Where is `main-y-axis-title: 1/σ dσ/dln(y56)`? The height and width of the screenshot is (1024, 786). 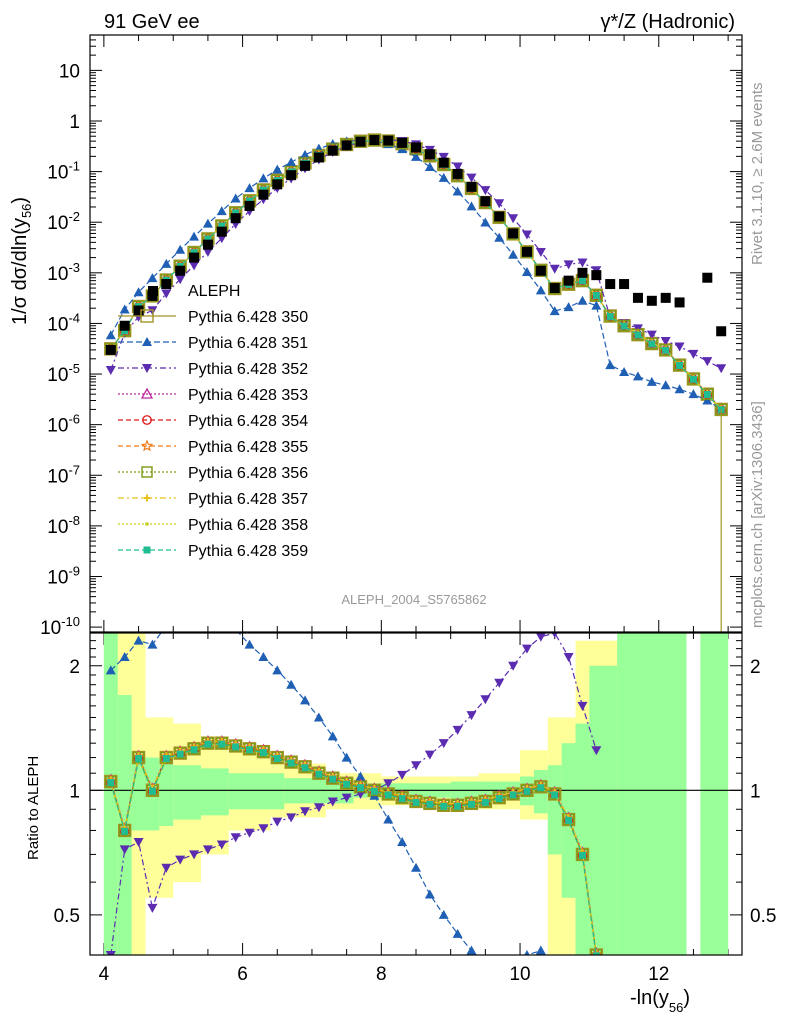
main-y-axis-title: 1/σ dσ/dln(y56) is located at coordinates (21, 261).